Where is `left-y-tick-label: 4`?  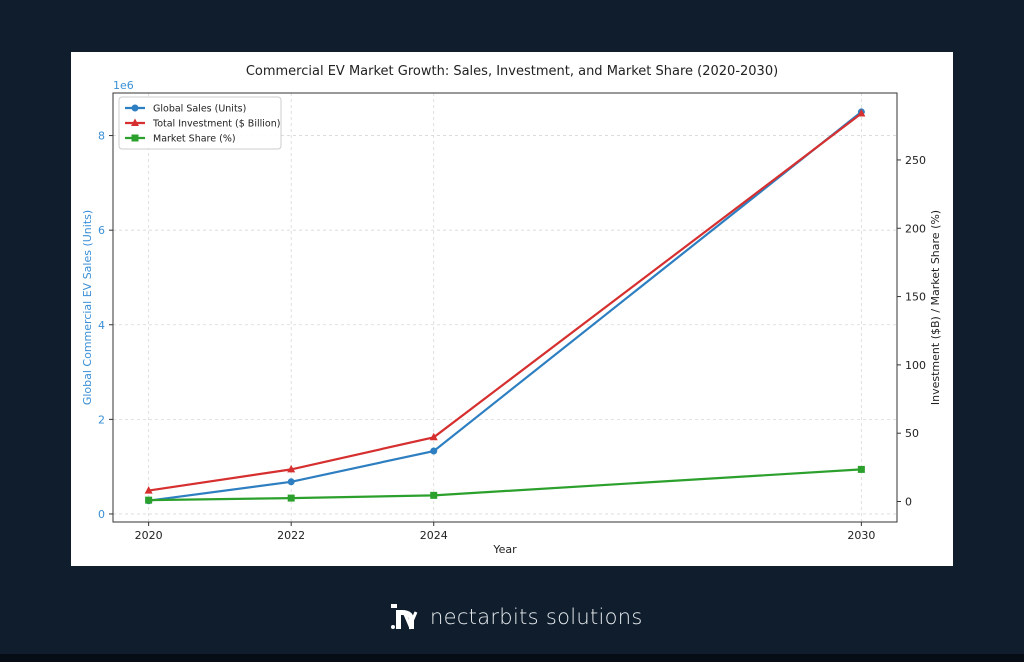
left-y-tick-label: 4 is located at coordinates (101, 325).